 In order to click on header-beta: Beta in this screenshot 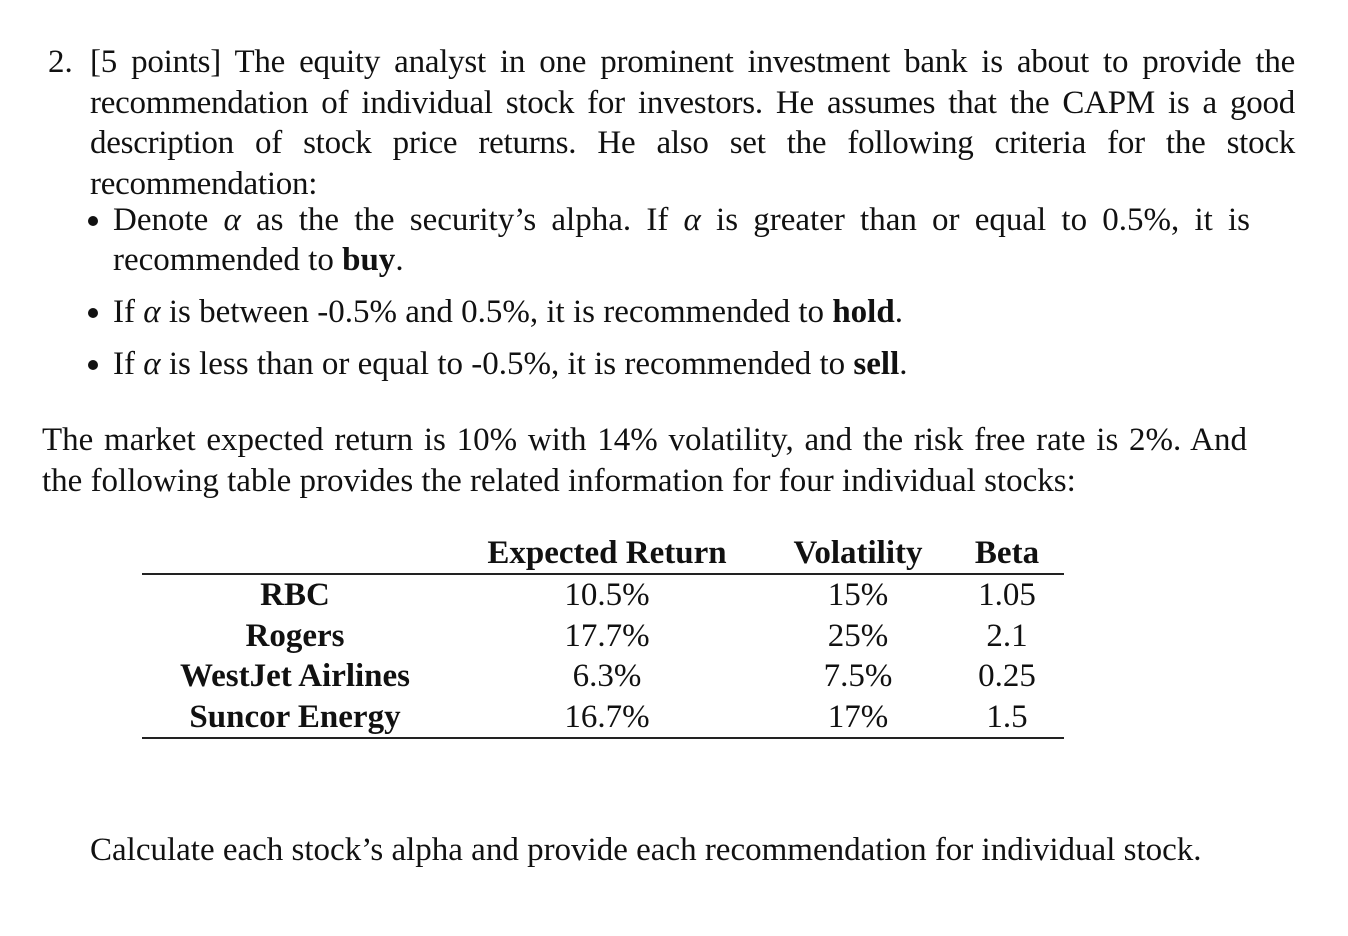, I will do `click(1007, 554)`.